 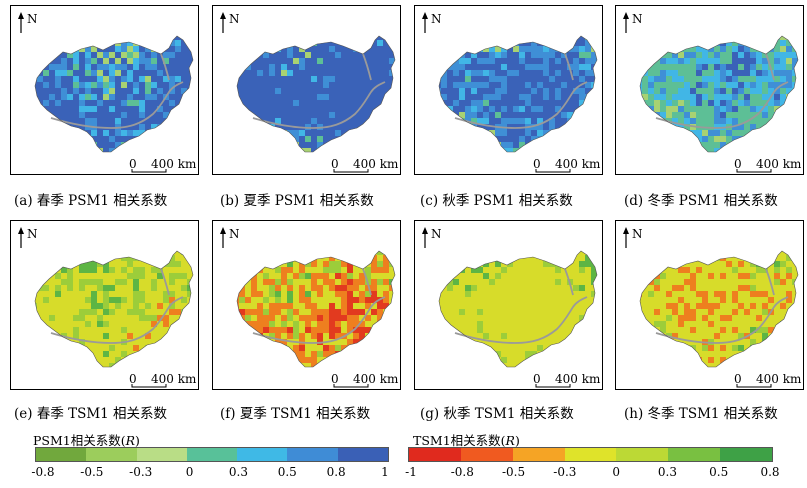 I want to click on psm-legend-tick: 0.8, so click(x=336, y=472).